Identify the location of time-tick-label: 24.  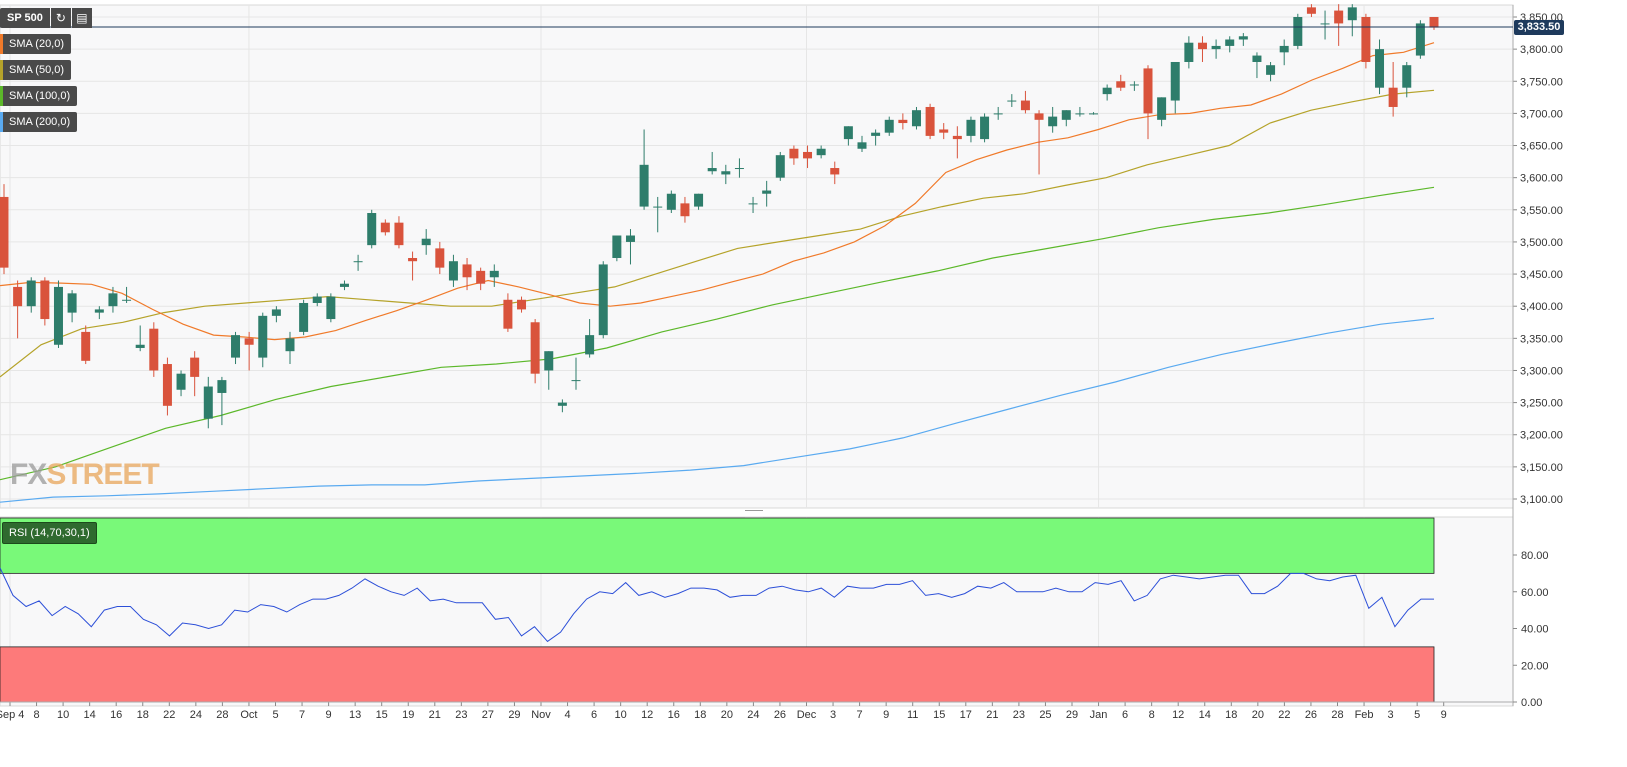
(753, 715).